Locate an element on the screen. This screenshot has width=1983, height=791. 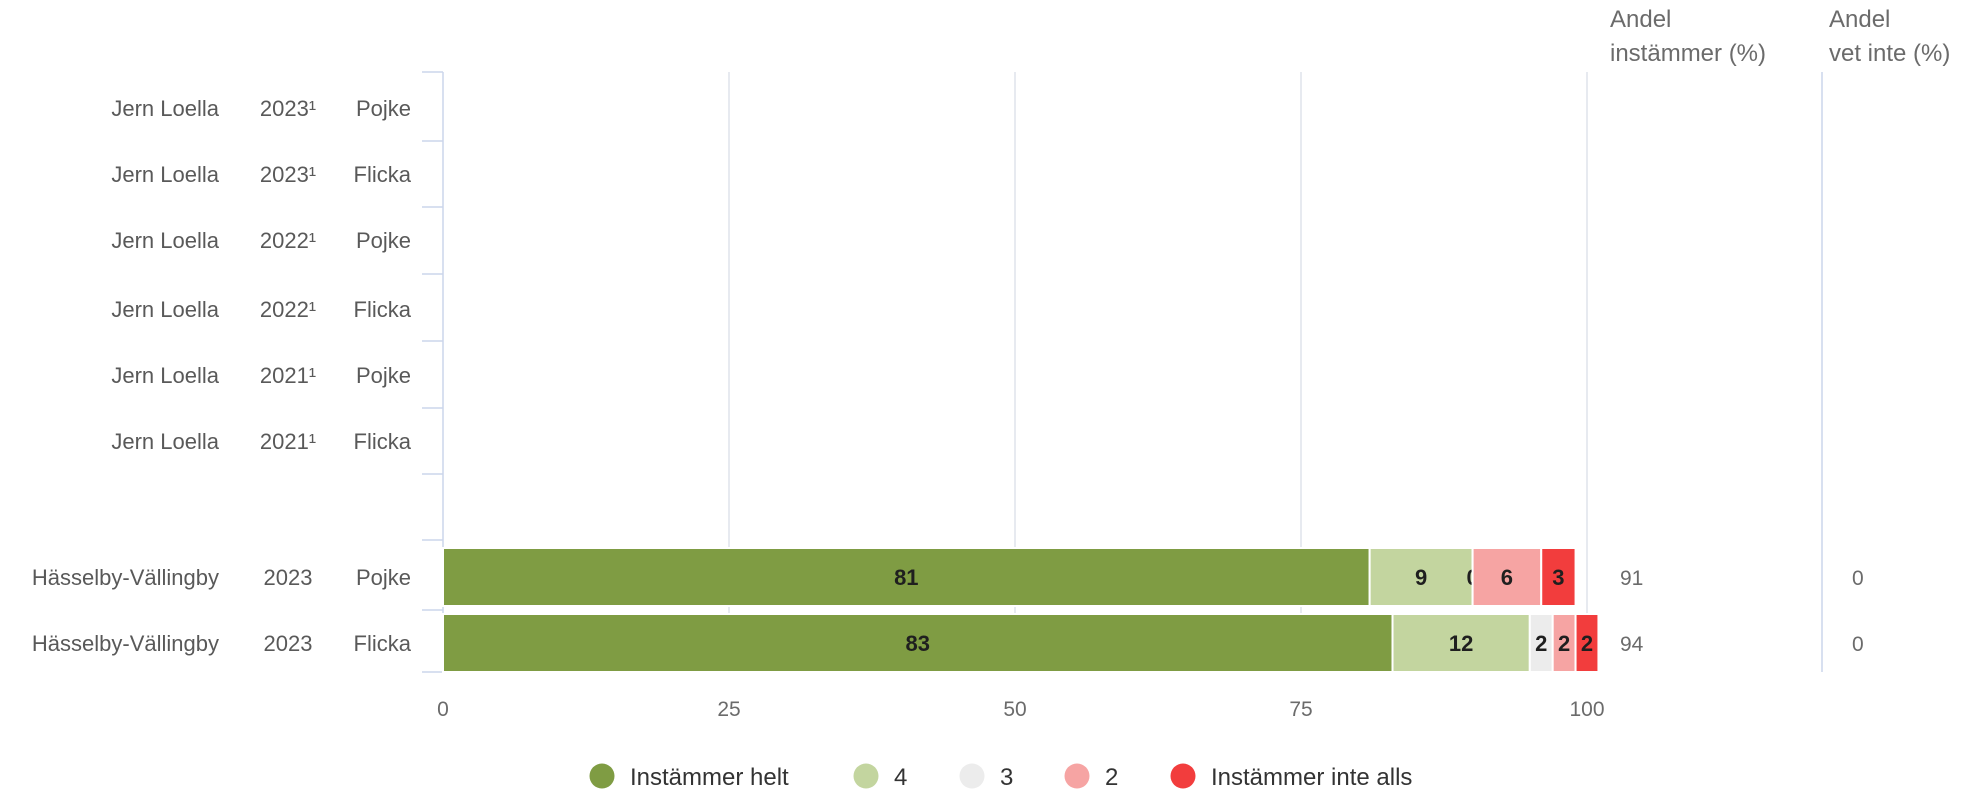
legend-label: 3 is located at coordinates (1006, 777).